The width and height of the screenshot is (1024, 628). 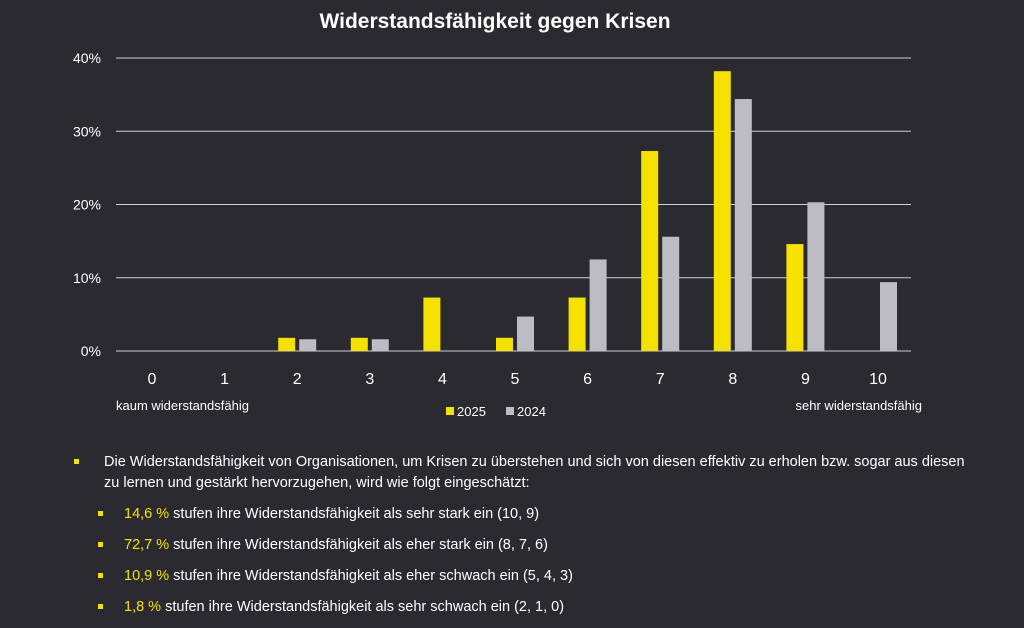 What do you see at coordinates (450, 411) in the screenshot?
I see `legend-swatch-2025` at bounding box center [450, 411].